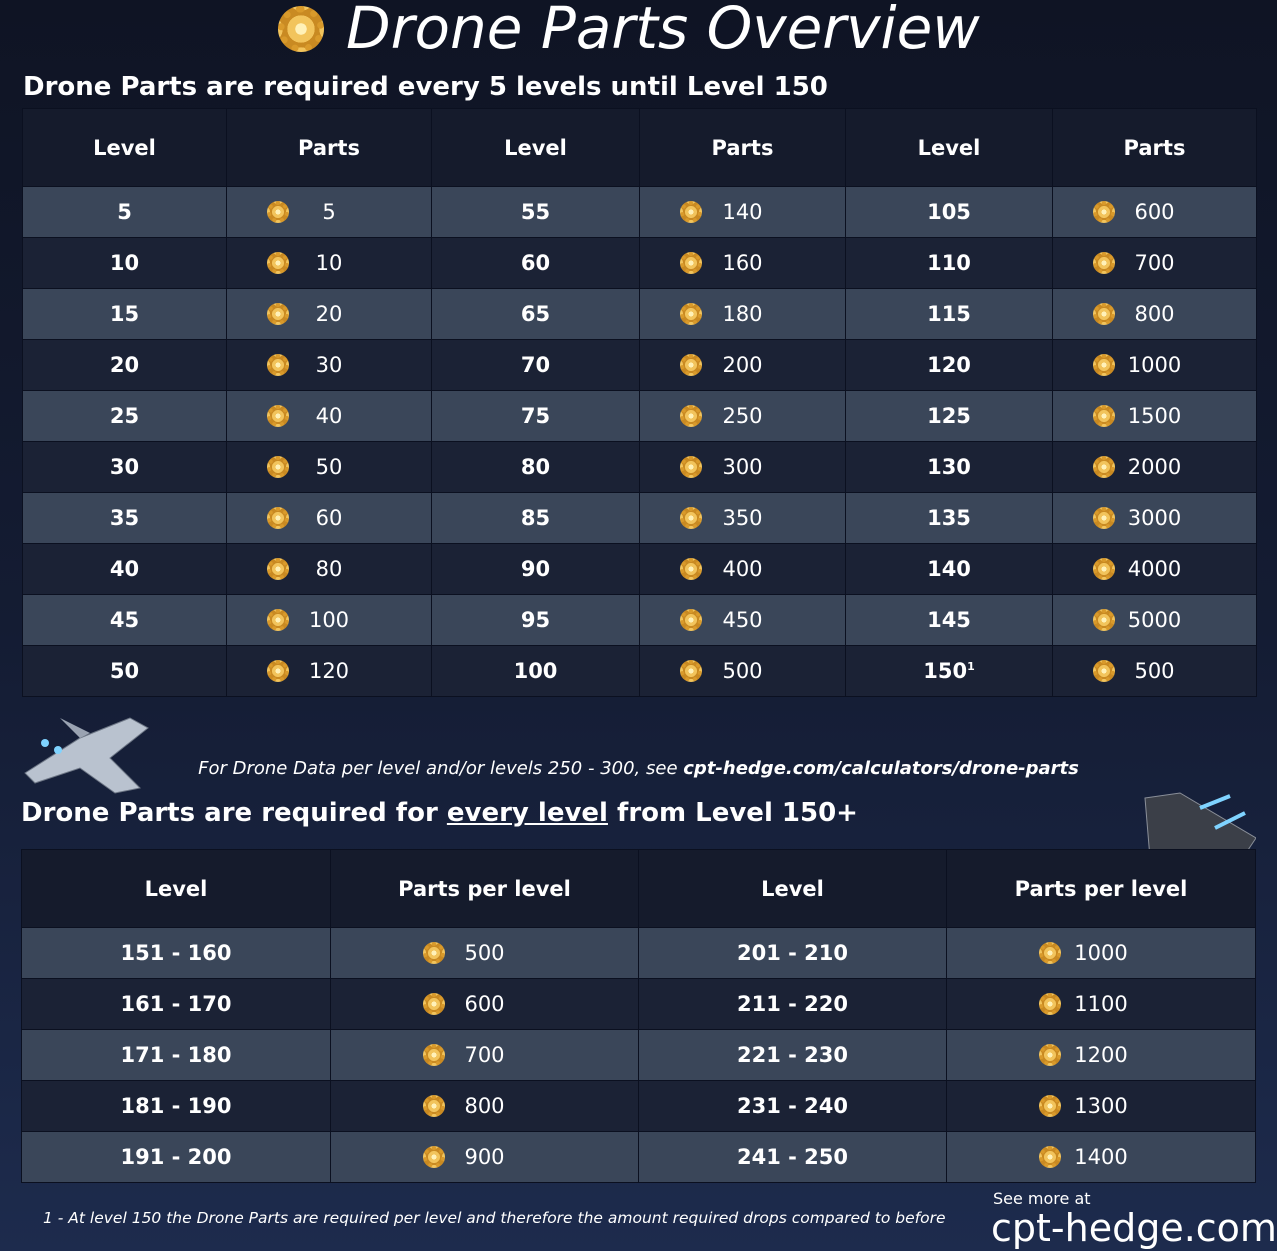  What do you see at coordinates (792, 1004) in the screenshot?
I see `level: 211 - 220` at bounding box center [792, 1004].